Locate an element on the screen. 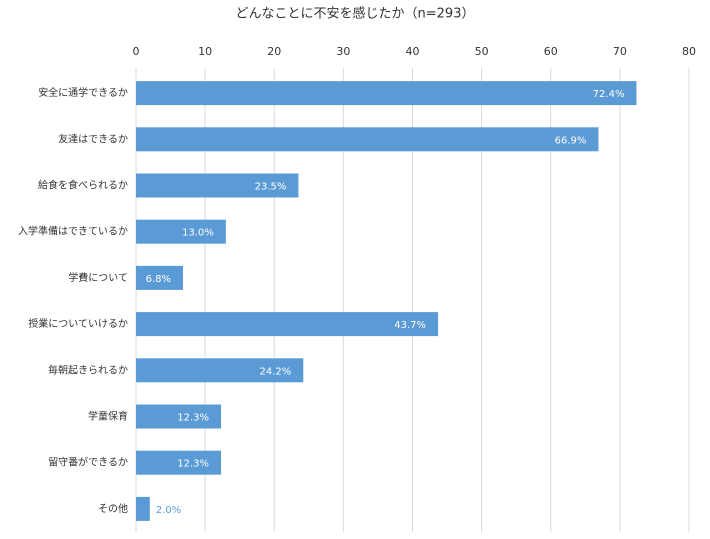 Image resolution: width=710 pixels, height=539 pixels. y-tick-label: 毎朝起きられるか is located at coordinates (88, 369).